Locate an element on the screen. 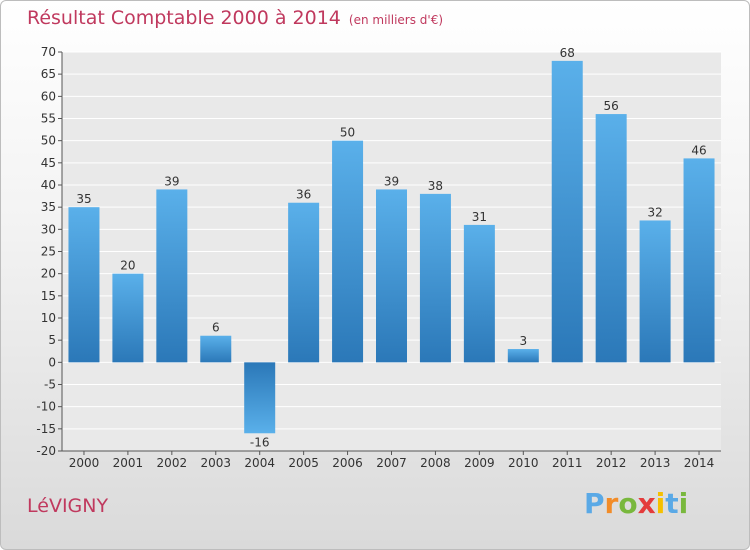 The width and height of the screenshot is (750, 550). y-tick-label: 15 is located at coordinates (48, 296).